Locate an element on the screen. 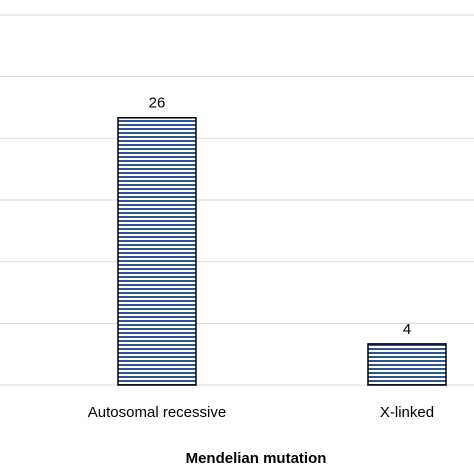 The height and width of the screenshot is (474, 474). x-axis-title: Mendelian mutation is located at coordinates (256, 458).